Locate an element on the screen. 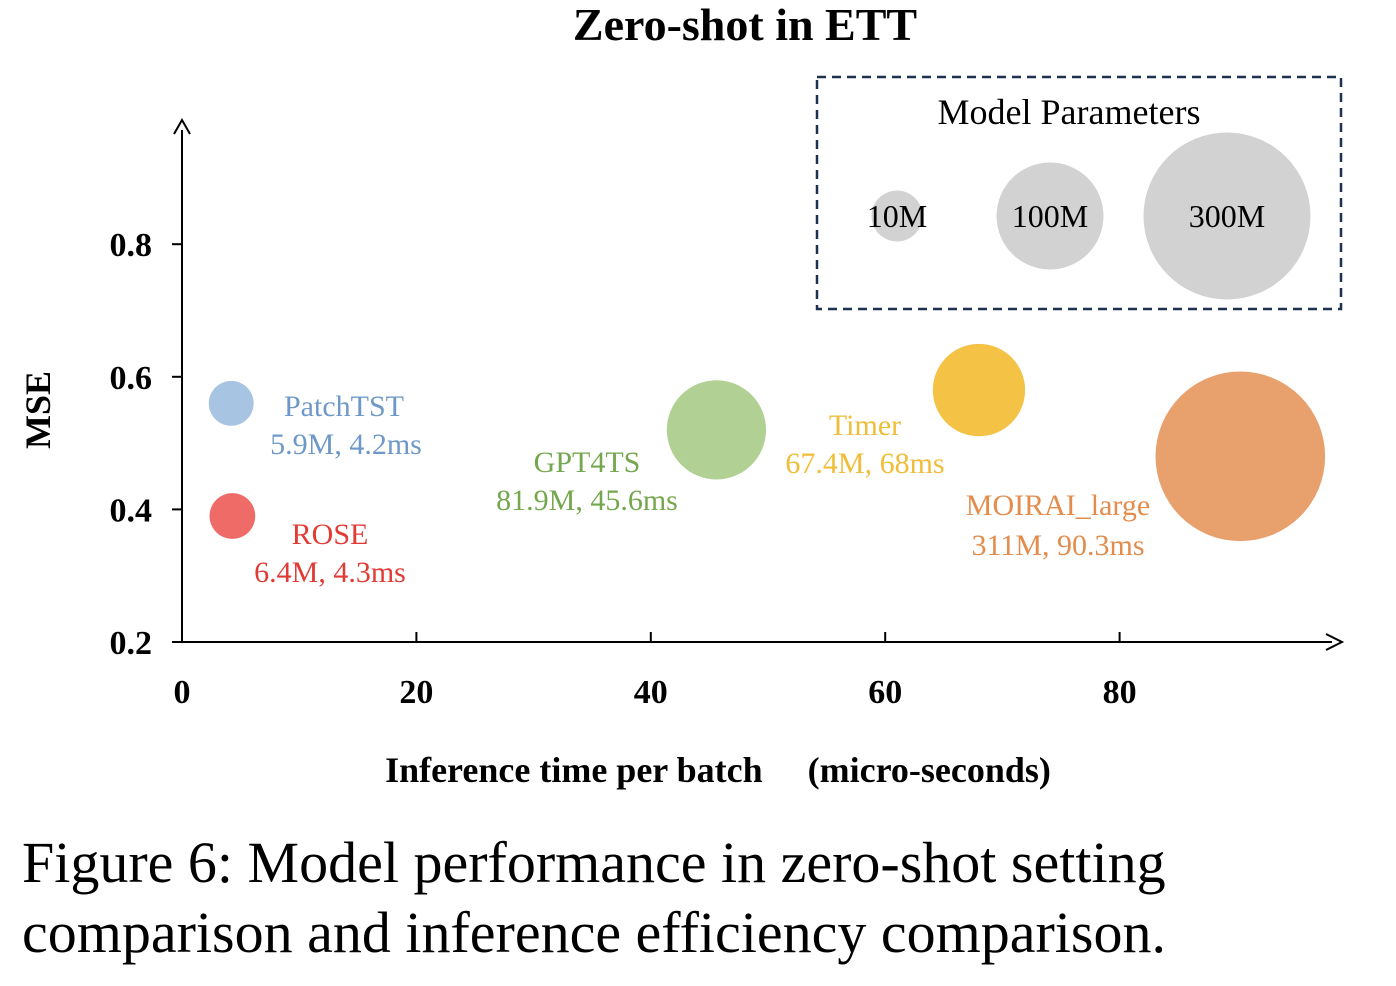 This screenshot has width=1396, height=986. legend-item-300m: 300M is located at coordinates (1227, 216).